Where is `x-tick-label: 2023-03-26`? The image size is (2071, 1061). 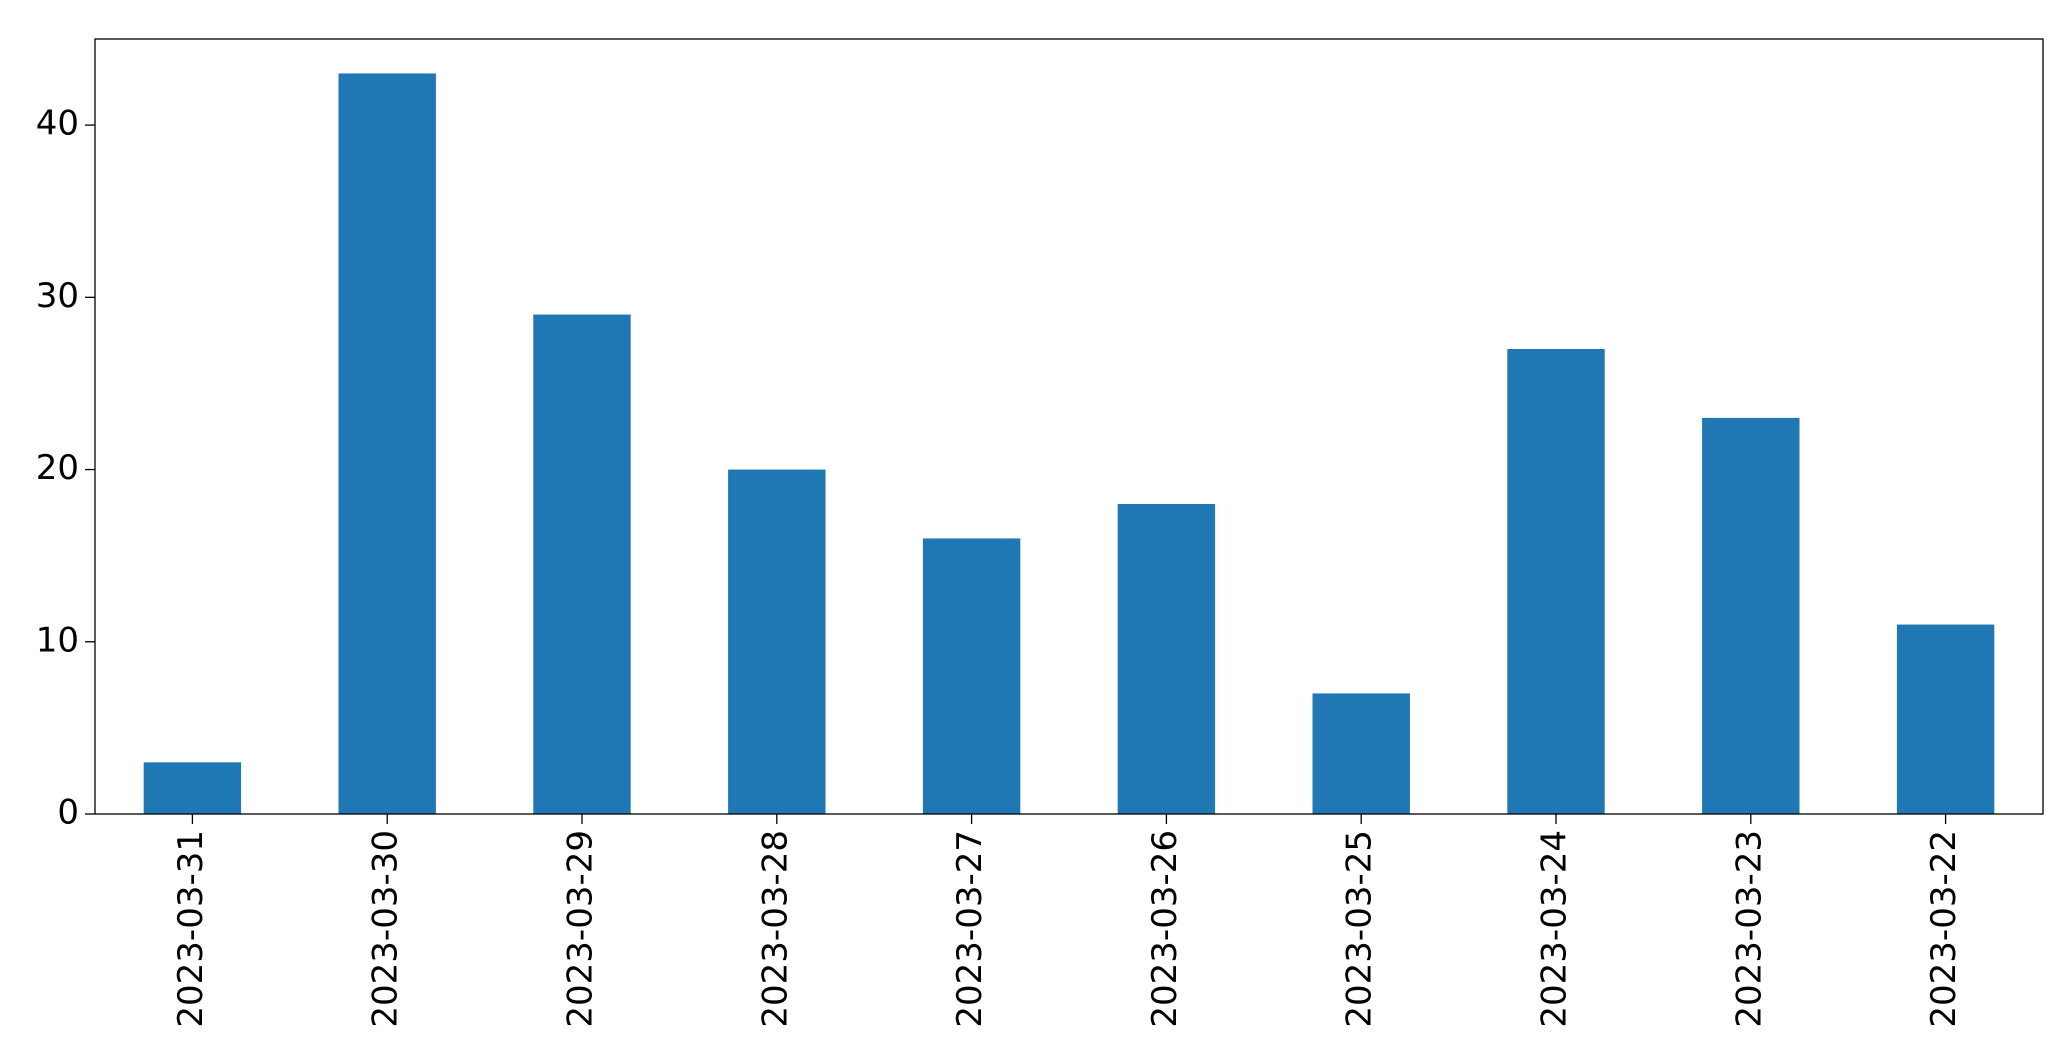
x-tick-label: 2023-03-26 is located at coordinates (1165, 929).